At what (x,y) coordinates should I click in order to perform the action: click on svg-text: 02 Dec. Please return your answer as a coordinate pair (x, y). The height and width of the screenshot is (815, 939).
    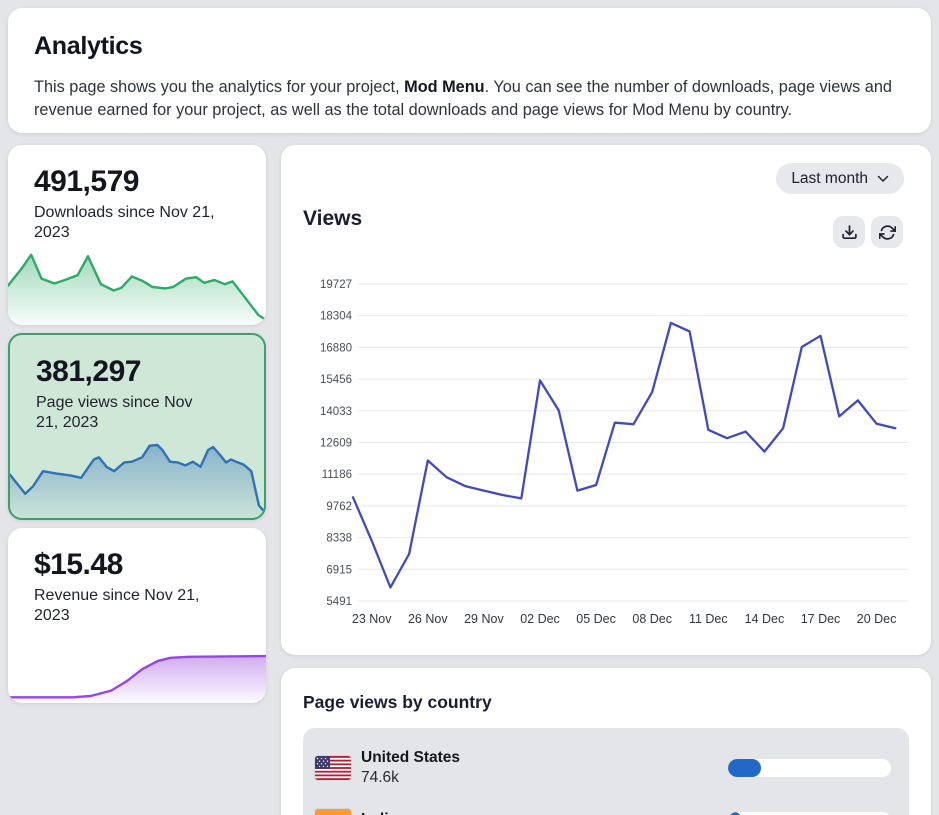
    Looking at the image, I should click on (540, 619).